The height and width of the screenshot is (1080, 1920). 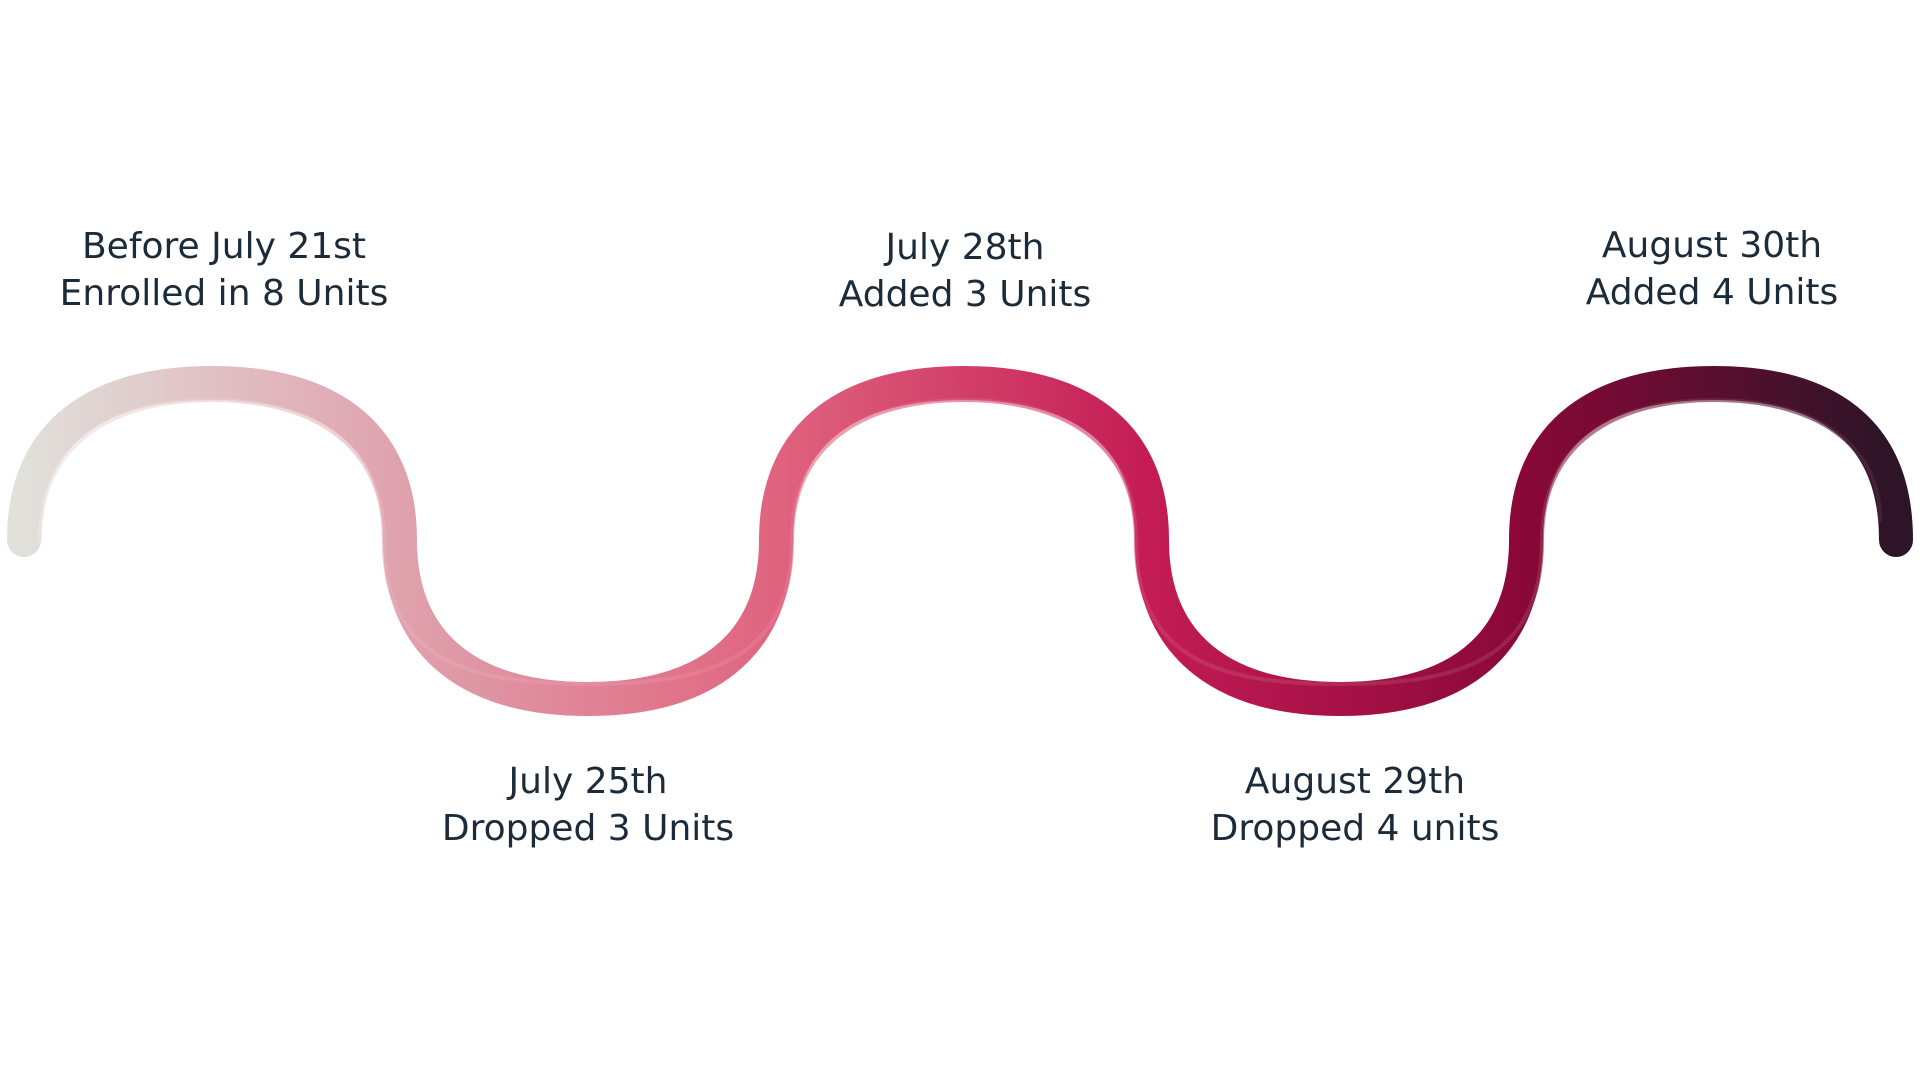 What do you see at coordinates (224, 293) in the screenshot?
I see `milestone-change: Enrolled in 8 Units` at bounding box center [224, 293].